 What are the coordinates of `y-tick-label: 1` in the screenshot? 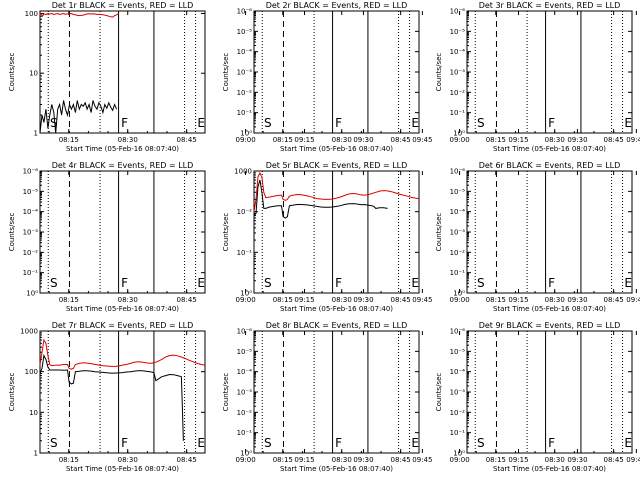 It's located at (36, 134).